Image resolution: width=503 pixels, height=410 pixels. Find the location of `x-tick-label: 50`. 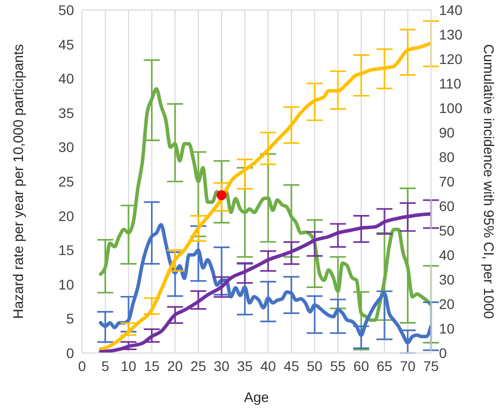

x-tick-label: 50 is located at coordinates (314, 366).